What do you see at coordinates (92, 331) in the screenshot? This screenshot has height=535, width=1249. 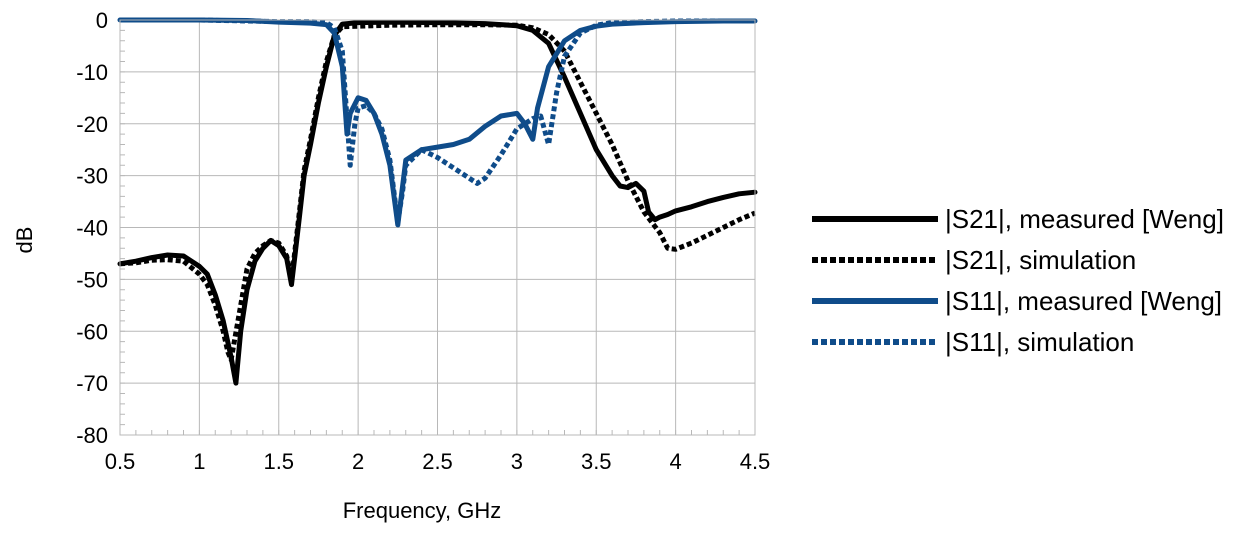 I see `y-tick-label: -60` at bounding box center [92, 331].